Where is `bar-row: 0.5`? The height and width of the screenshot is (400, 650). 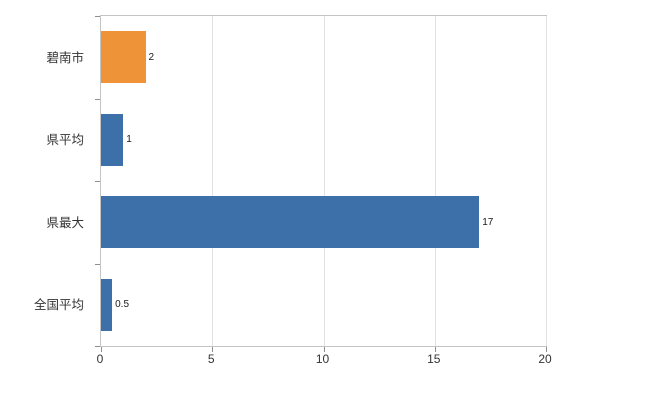
bar-row: 0.5 is located at coordinates (323, 304).